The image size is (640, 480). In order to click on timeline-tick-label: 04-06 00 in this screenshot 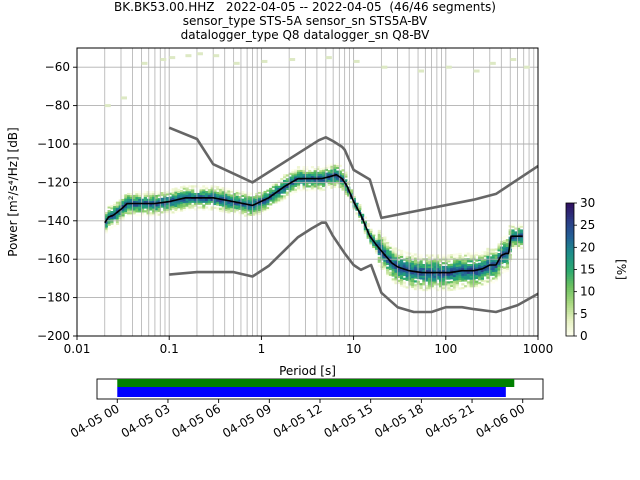, I will do `click(501, 420)`.